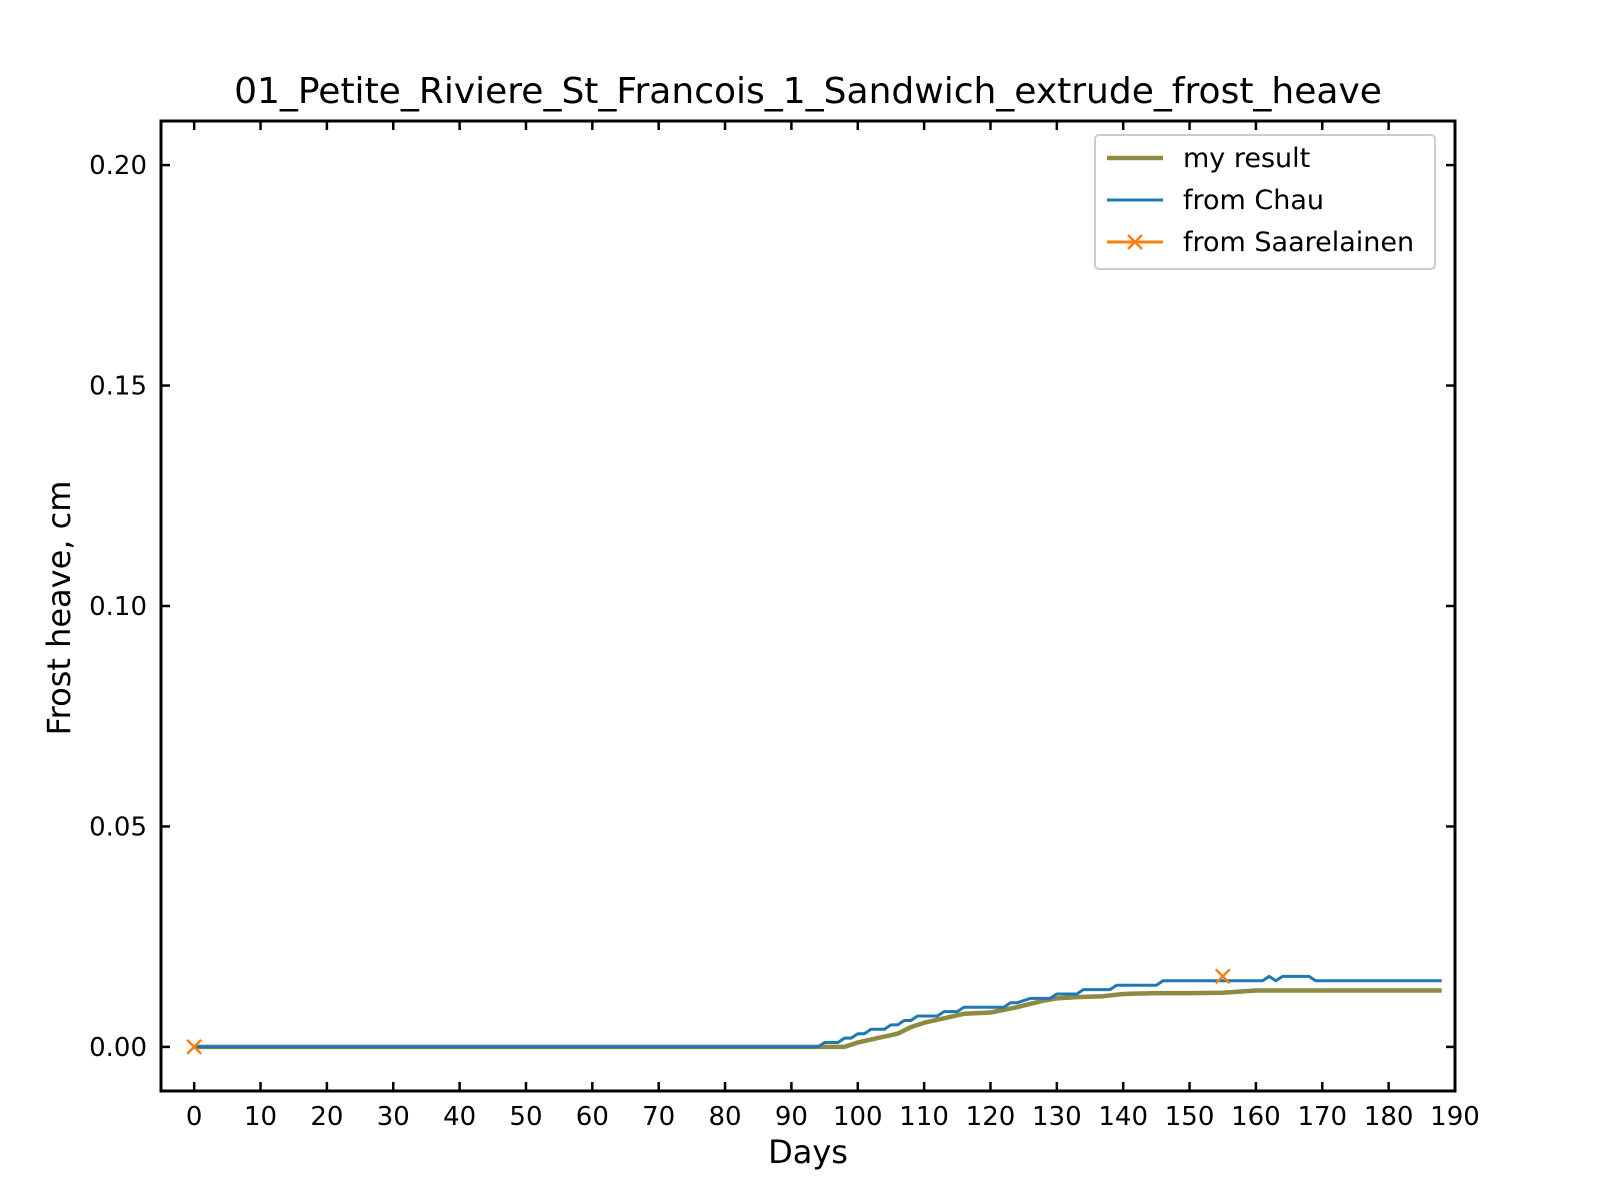 This screenshot has height=1200, width=1600. Describe the element at coordinates (1190, 1117) in the screenshot. I see `x-tick-label: 150` at that location.